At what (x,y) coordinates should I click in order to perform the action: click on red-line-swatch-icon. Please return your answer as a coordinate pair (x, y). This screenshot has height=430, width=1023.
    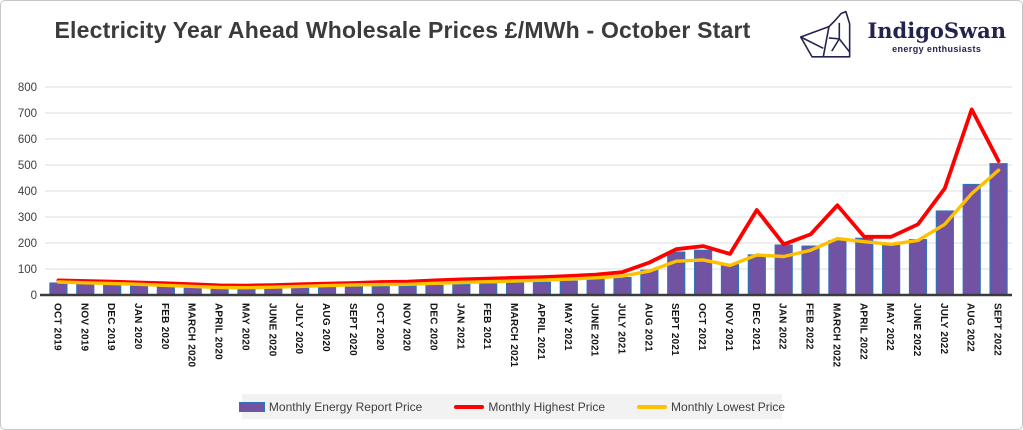
    Looking at the image, I should click on (469, 406).